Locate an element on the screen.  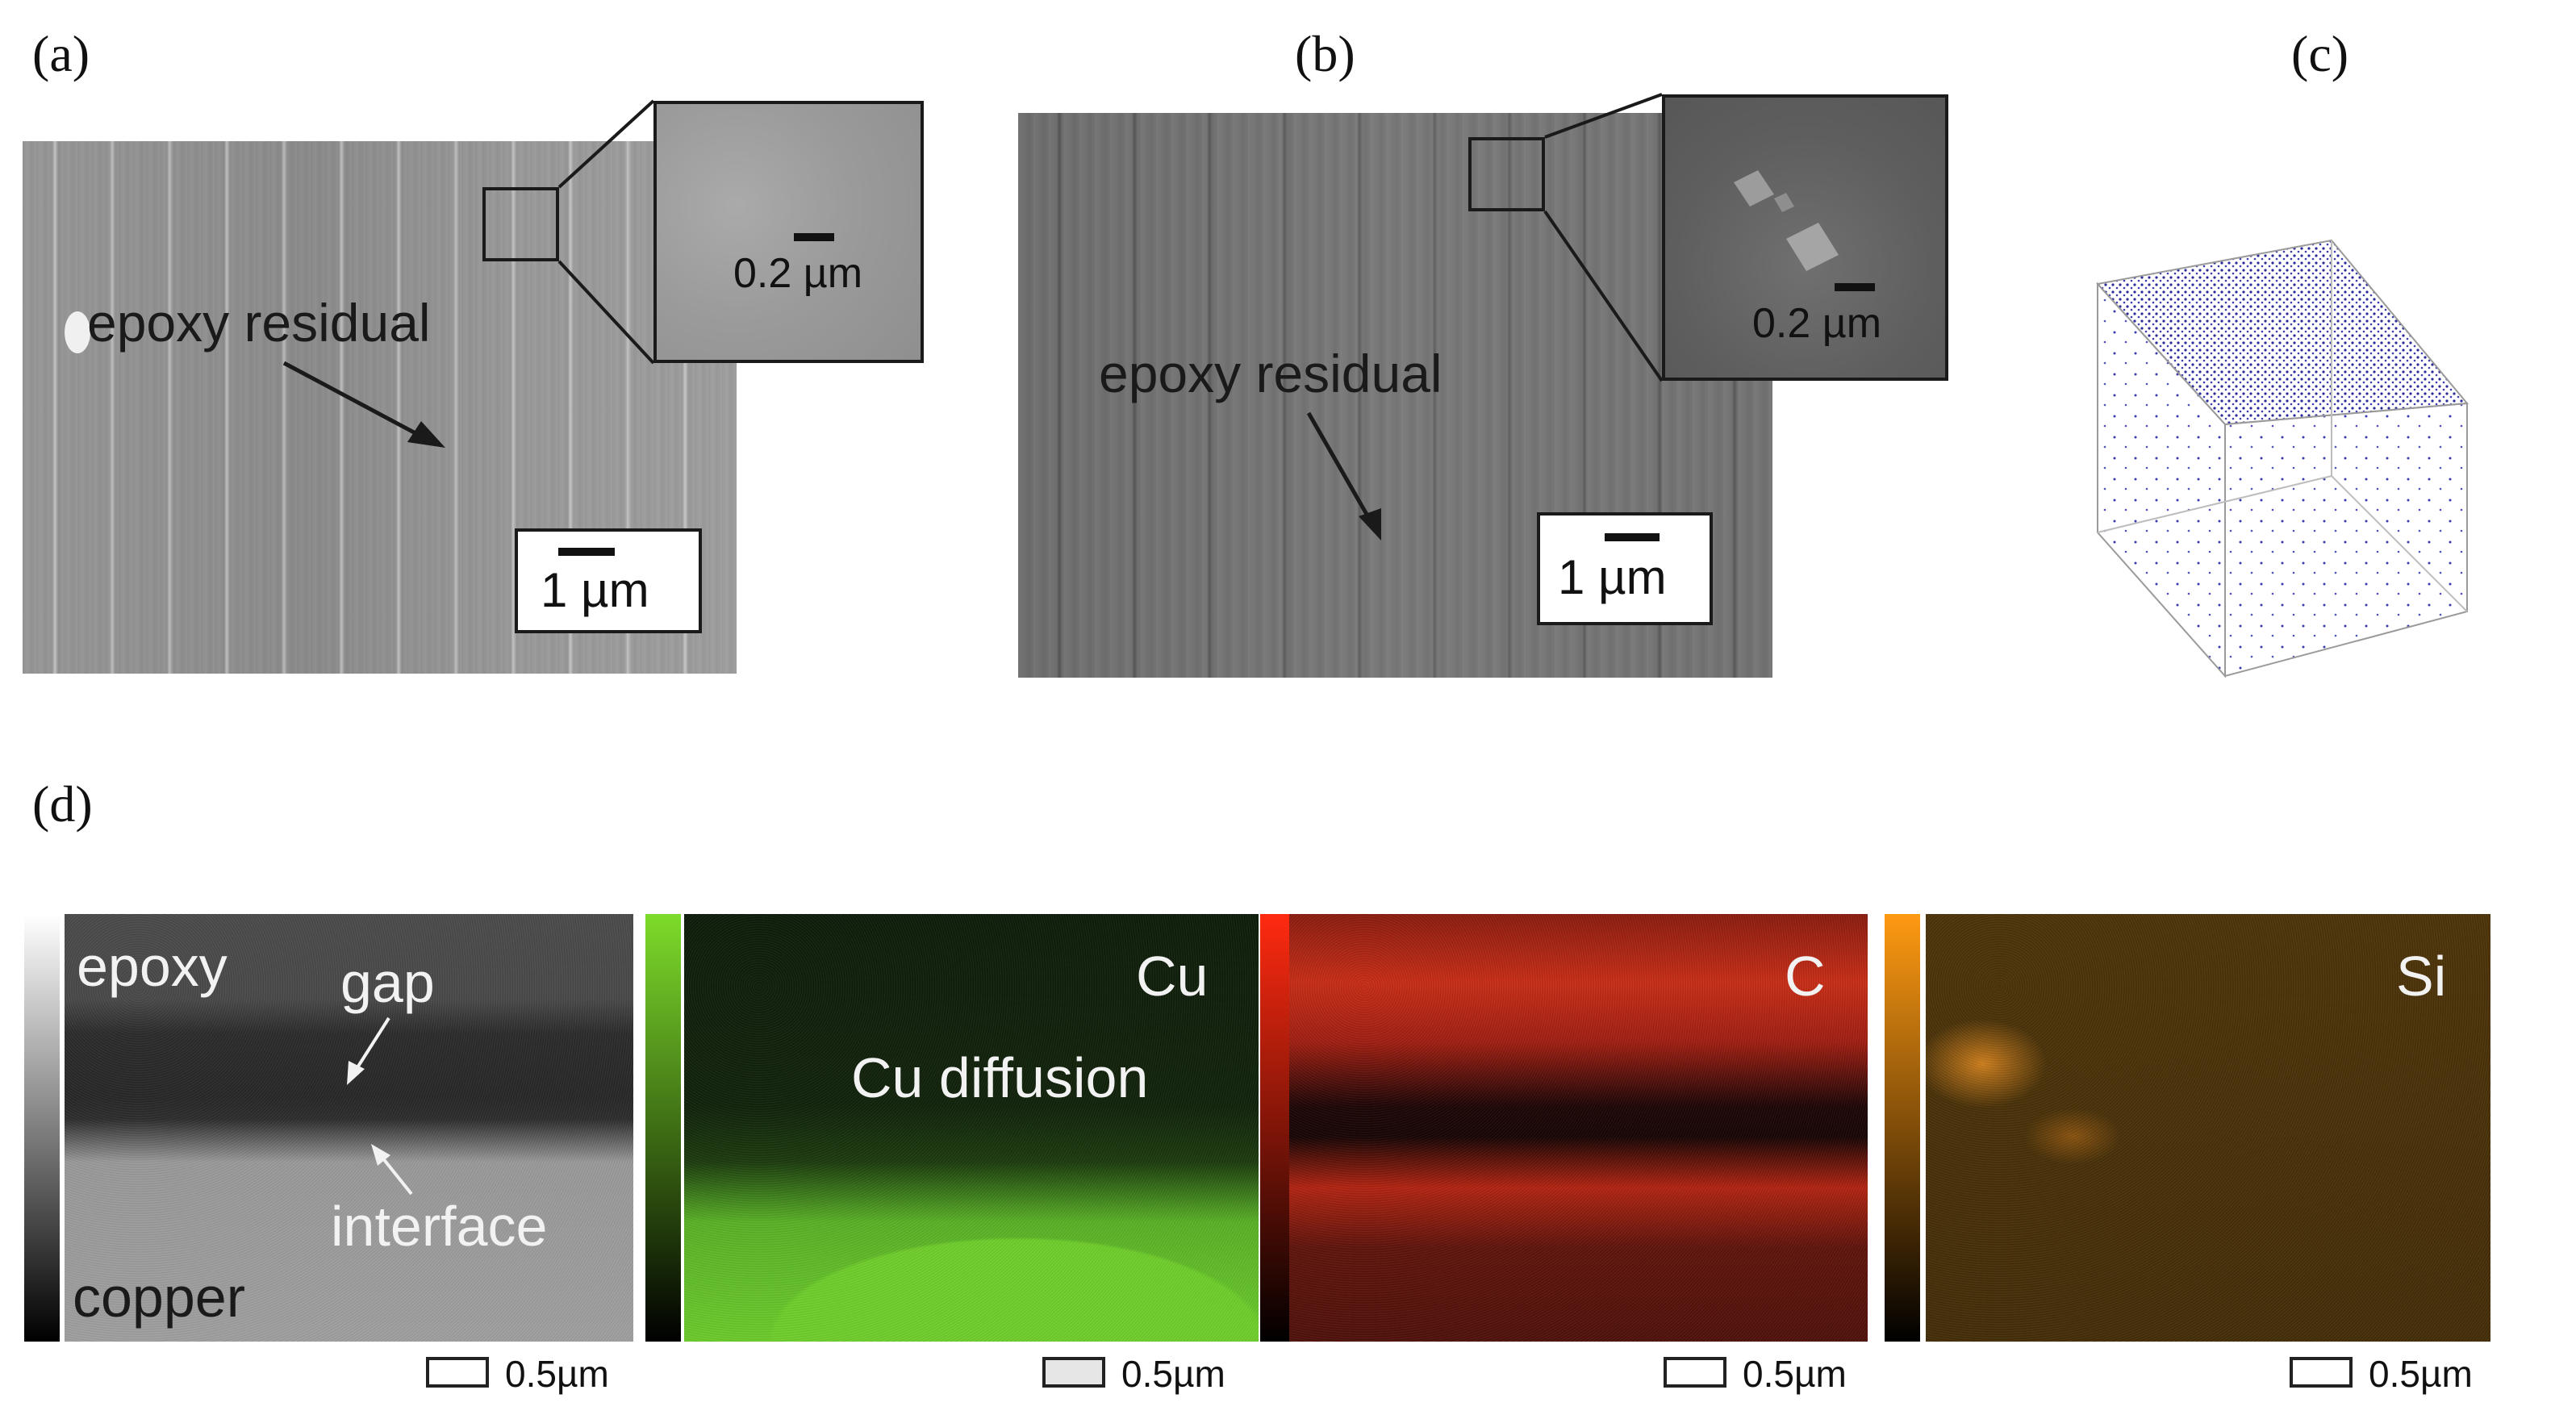
crystal-shapes-b is located at coordinates (1787, 220).